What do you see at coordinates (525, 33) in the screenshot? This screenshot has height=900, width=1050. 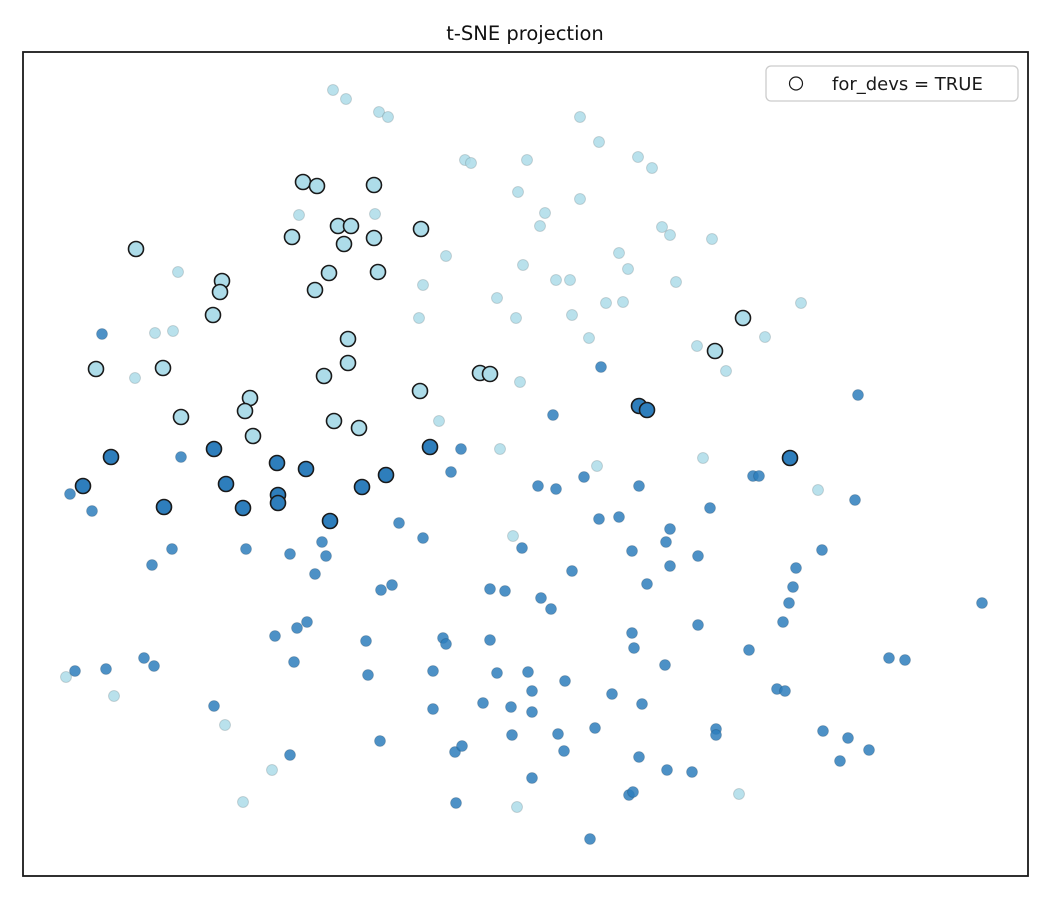 I see `plot-title: t-SNE projection` at bounding box center [525, 33].